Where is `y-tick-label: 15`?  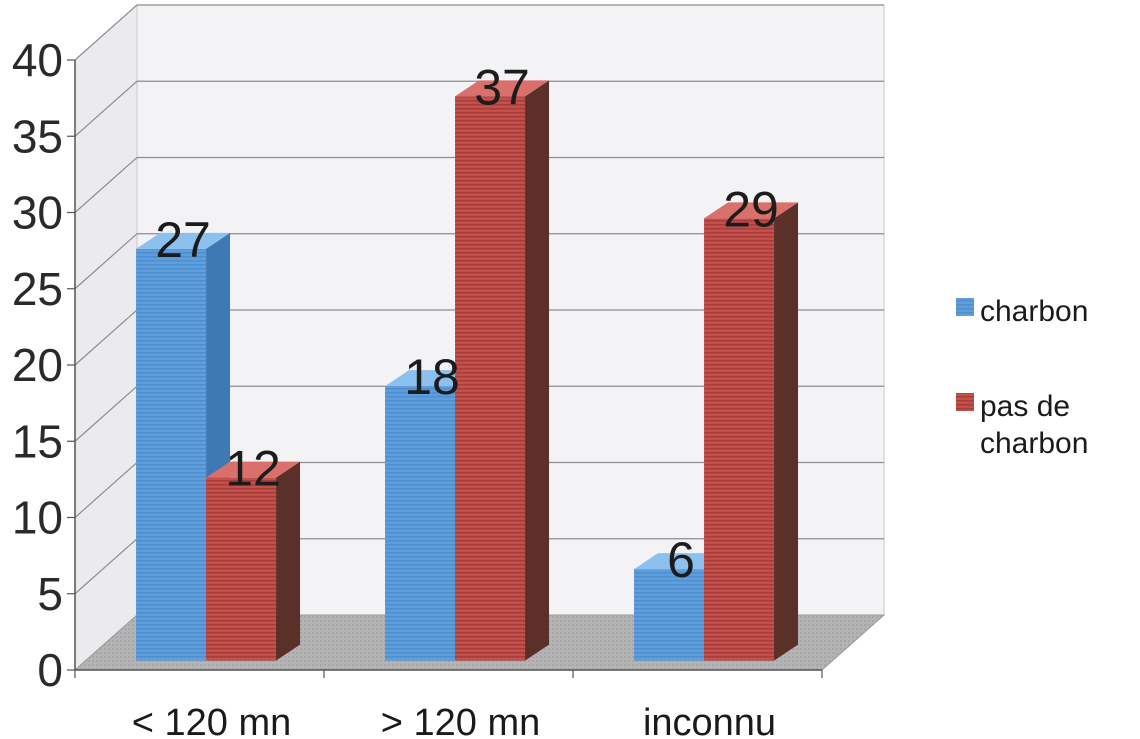 y-tick-label: 15 is located at coordinates (37, 441).